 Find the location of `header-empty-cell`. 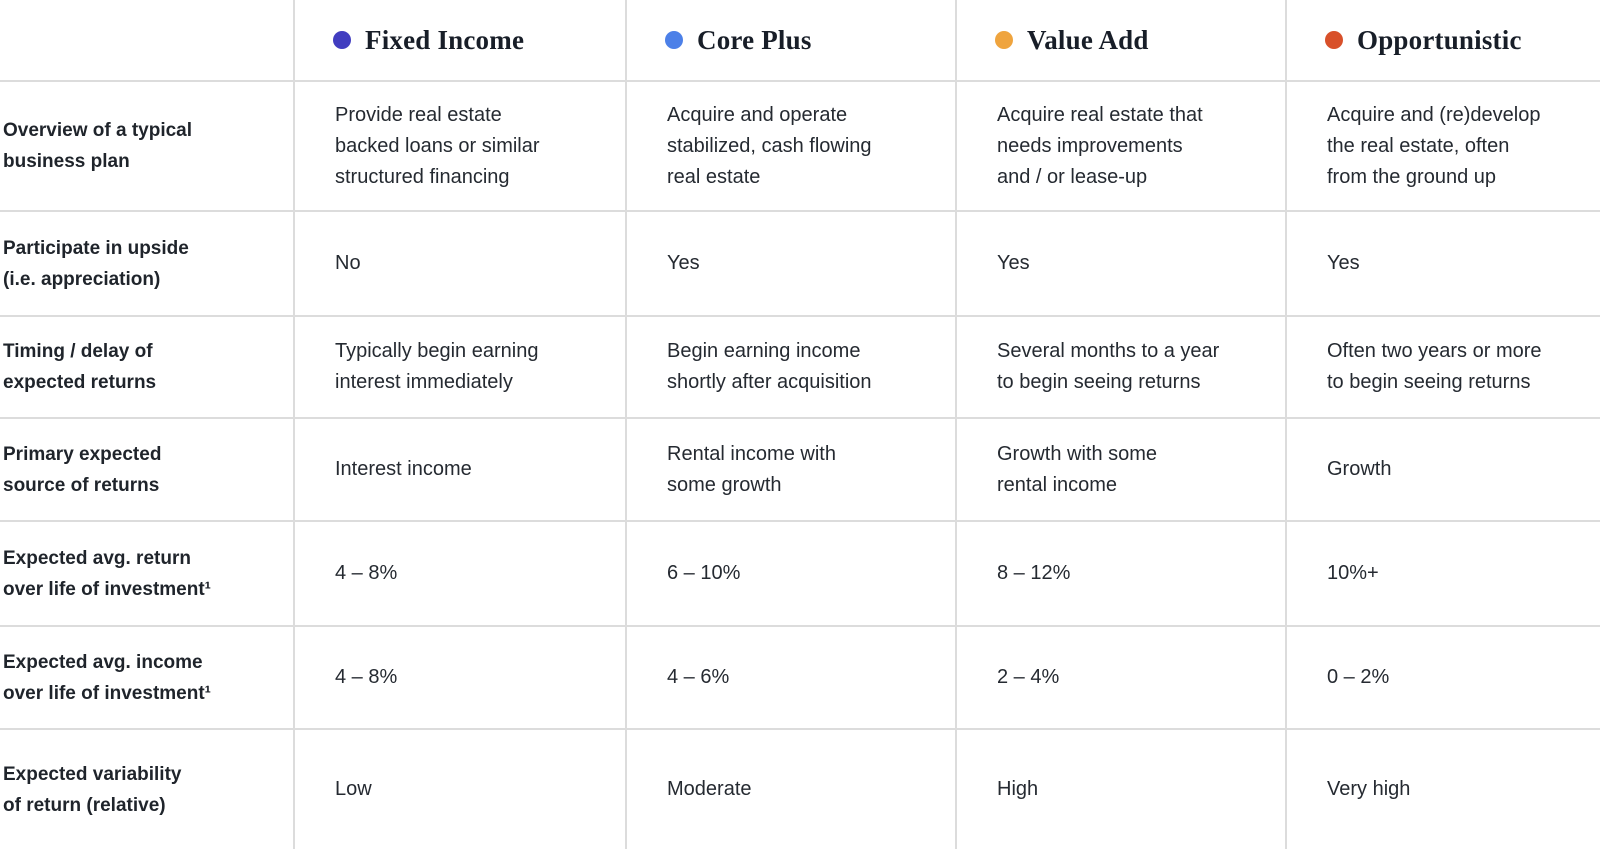

header-empty-cell is located at coordinates (146, 40).